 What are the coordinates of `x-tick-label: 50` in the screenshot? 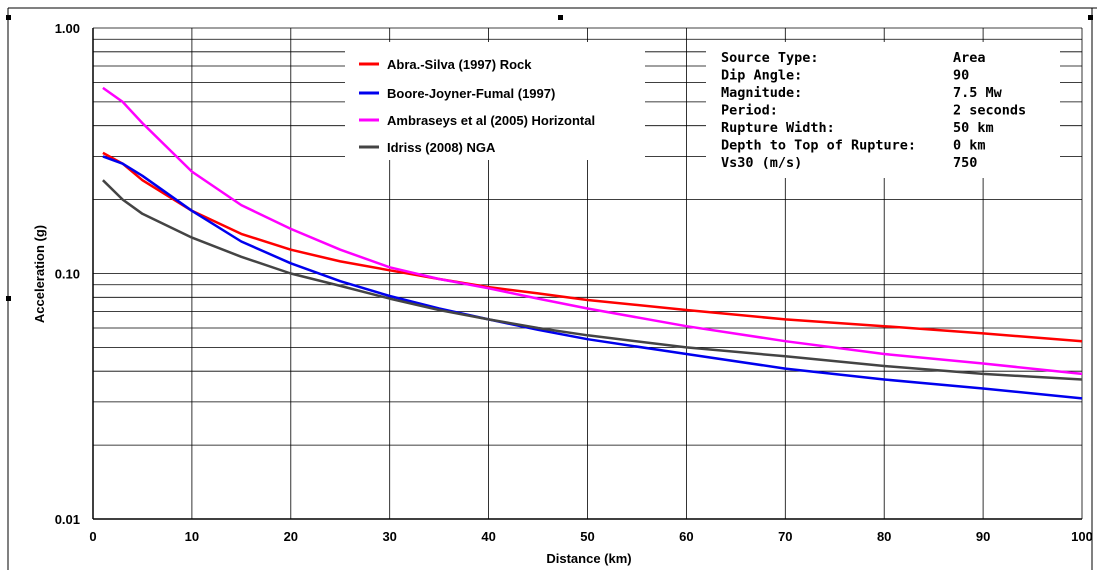 It's located at (587, 536).